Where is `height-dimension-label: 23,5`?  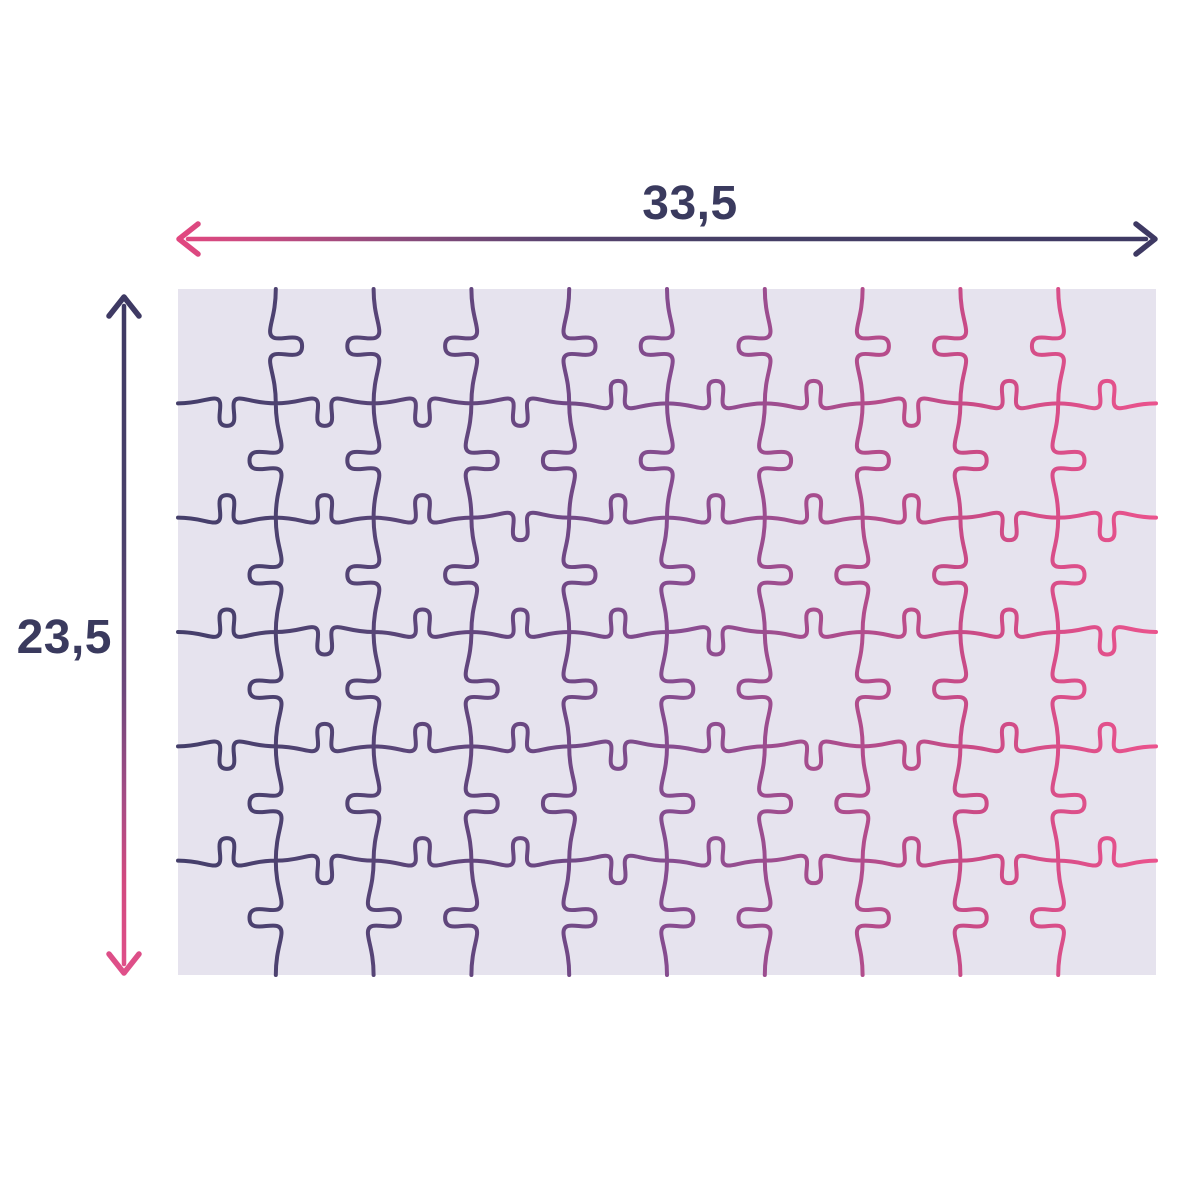
height-dimension-label: 23,5 is located at coordinates (64, 637).